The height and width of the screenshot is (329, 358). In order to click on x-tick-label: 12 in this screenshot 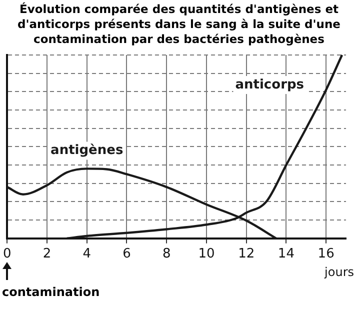, I will do `click(246, 254)`.